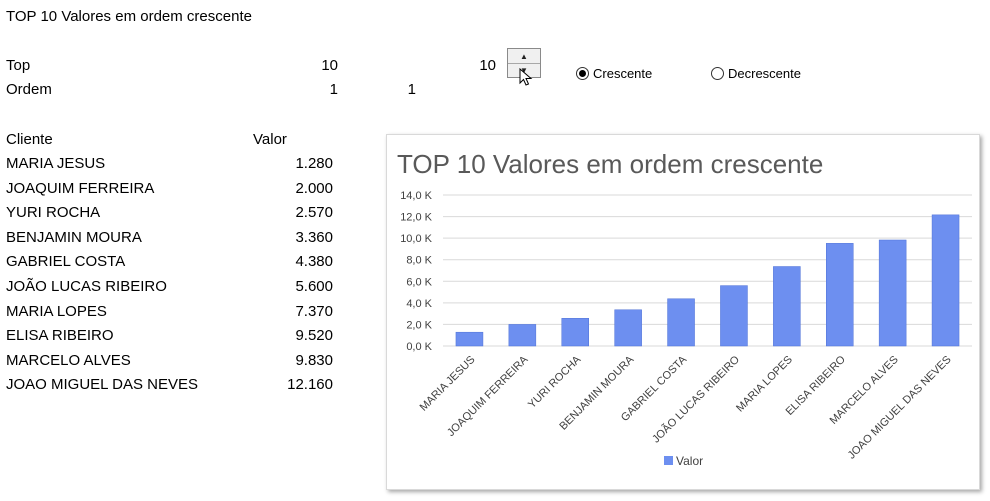 This screenshot has width=990, height=501. Describe the element at coordinates (270, 139) in the screenshot. I see `column-header-valor: Valor` at that location.